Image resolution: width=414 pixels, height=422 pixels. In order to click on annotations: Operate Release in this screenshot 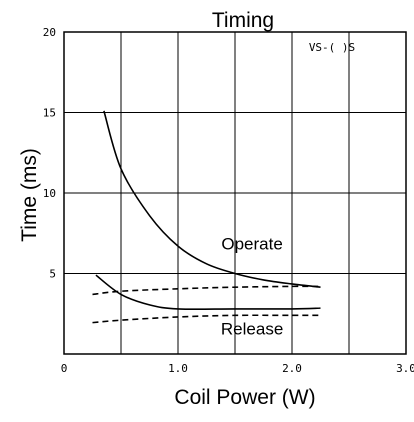, I will do `click(252, 286)`.